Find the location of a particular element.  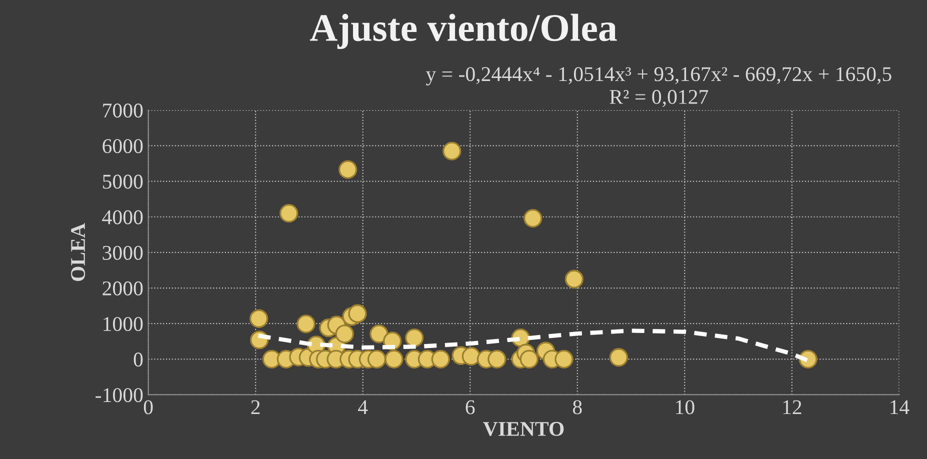

x-tick-label: 8 is located at coordinates (577, 407).